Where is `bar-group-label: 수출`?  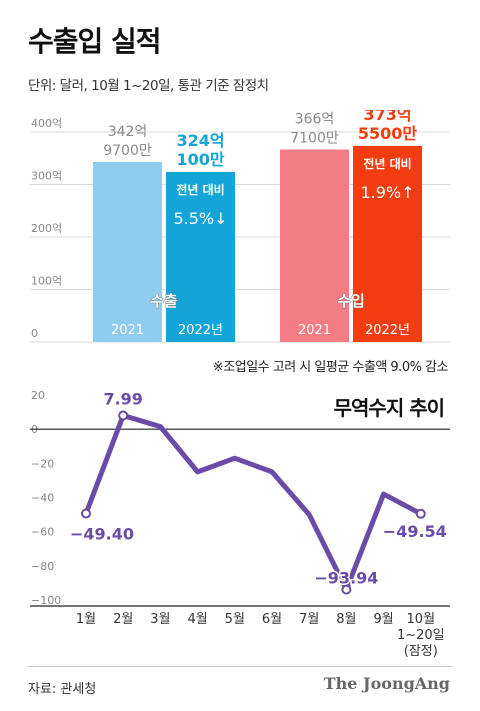 bar-group-label: 수출 is located at coordinates (164, 301).